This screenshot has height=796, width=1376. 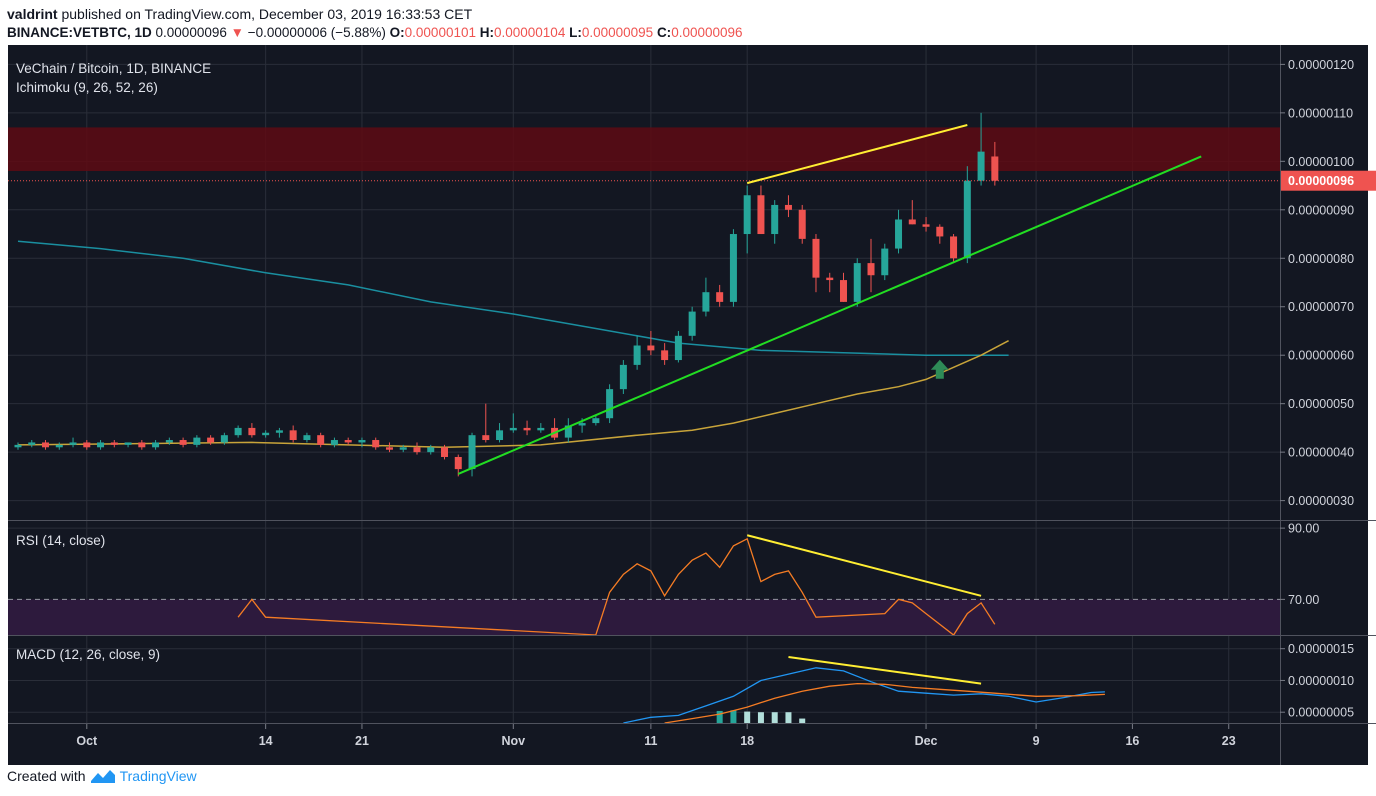 I want to click on price-tick-label: 0.00000040, so click(x=1321, y=453).